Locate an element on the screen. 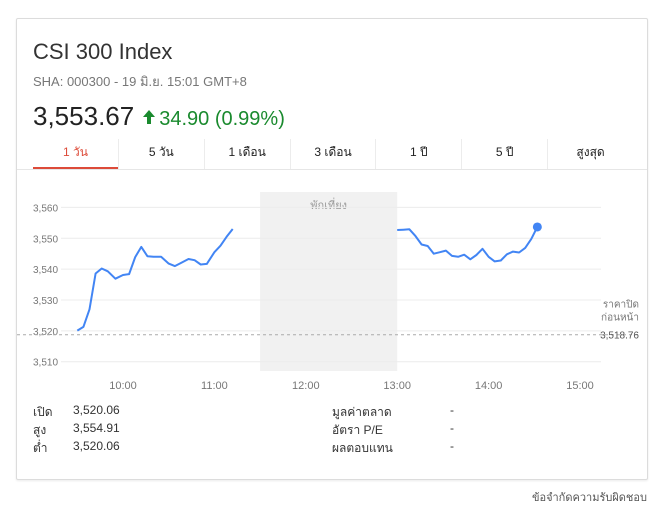  stat-yield-label: ผลตอบแทน is located at coordinates (362, 448).